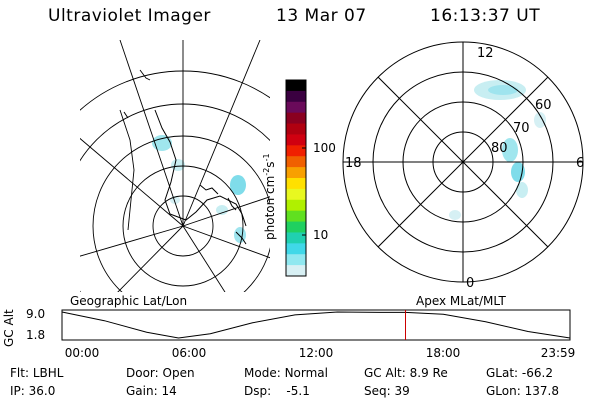  What do you see at coordinates (129, 301) in the screenshot?
I see `left-panel-title: Geographic Lat/Lon` at bounding box center [129, 301].